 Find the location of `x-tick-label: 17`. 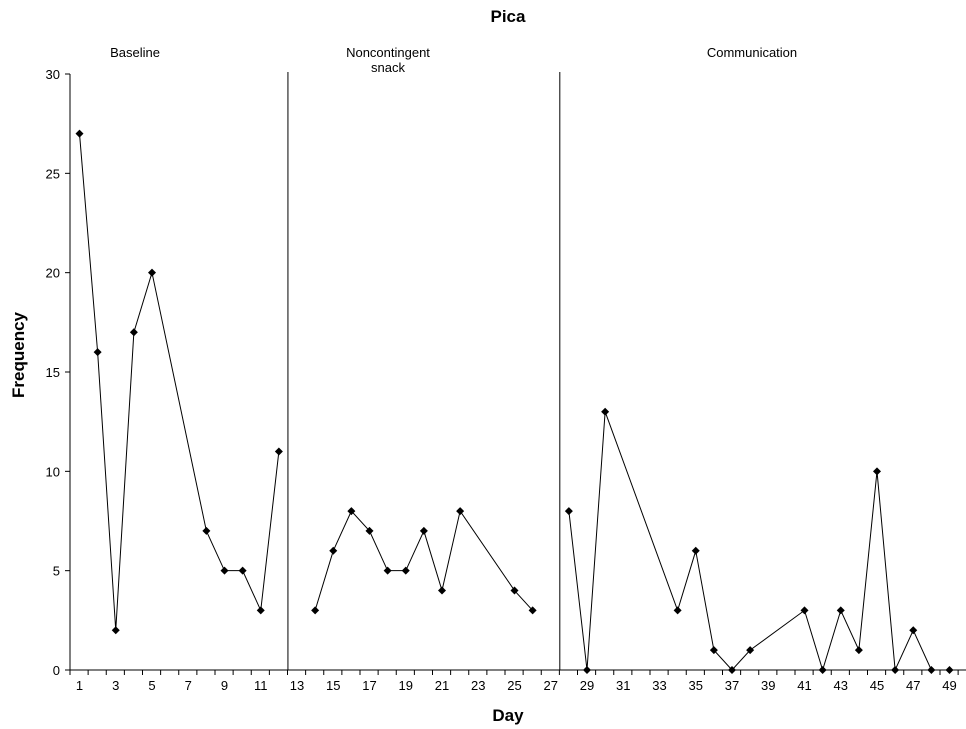

x-tick-label: 17 is located at coordinates (369, 685).